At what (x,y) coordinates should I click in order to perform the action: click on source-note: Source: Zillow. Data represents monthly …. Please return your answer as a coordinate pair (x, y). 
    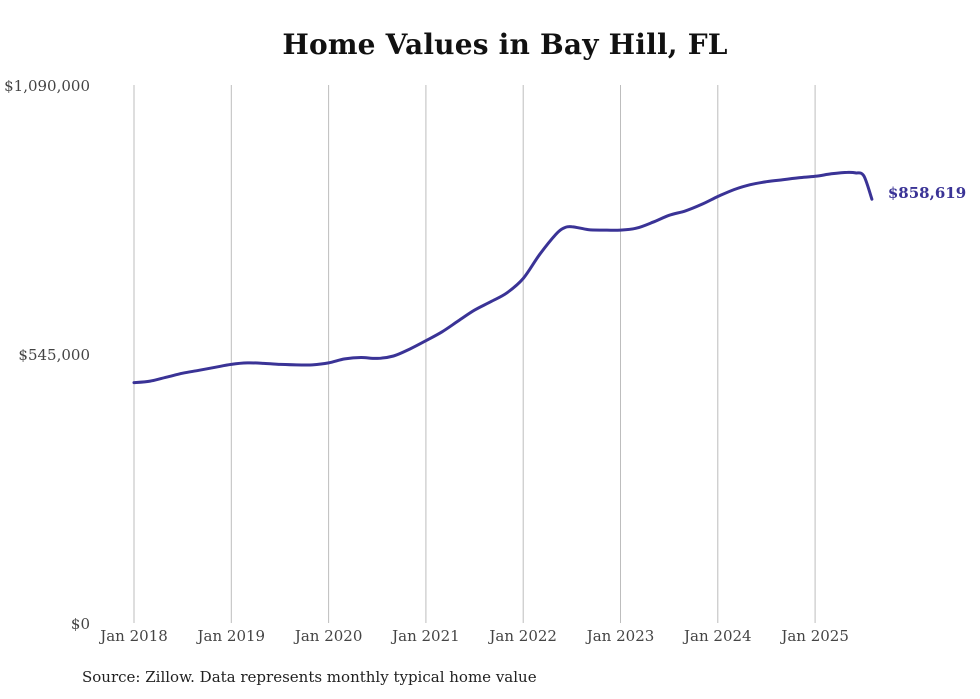
    Looking at the image, I should click on (309, 677).